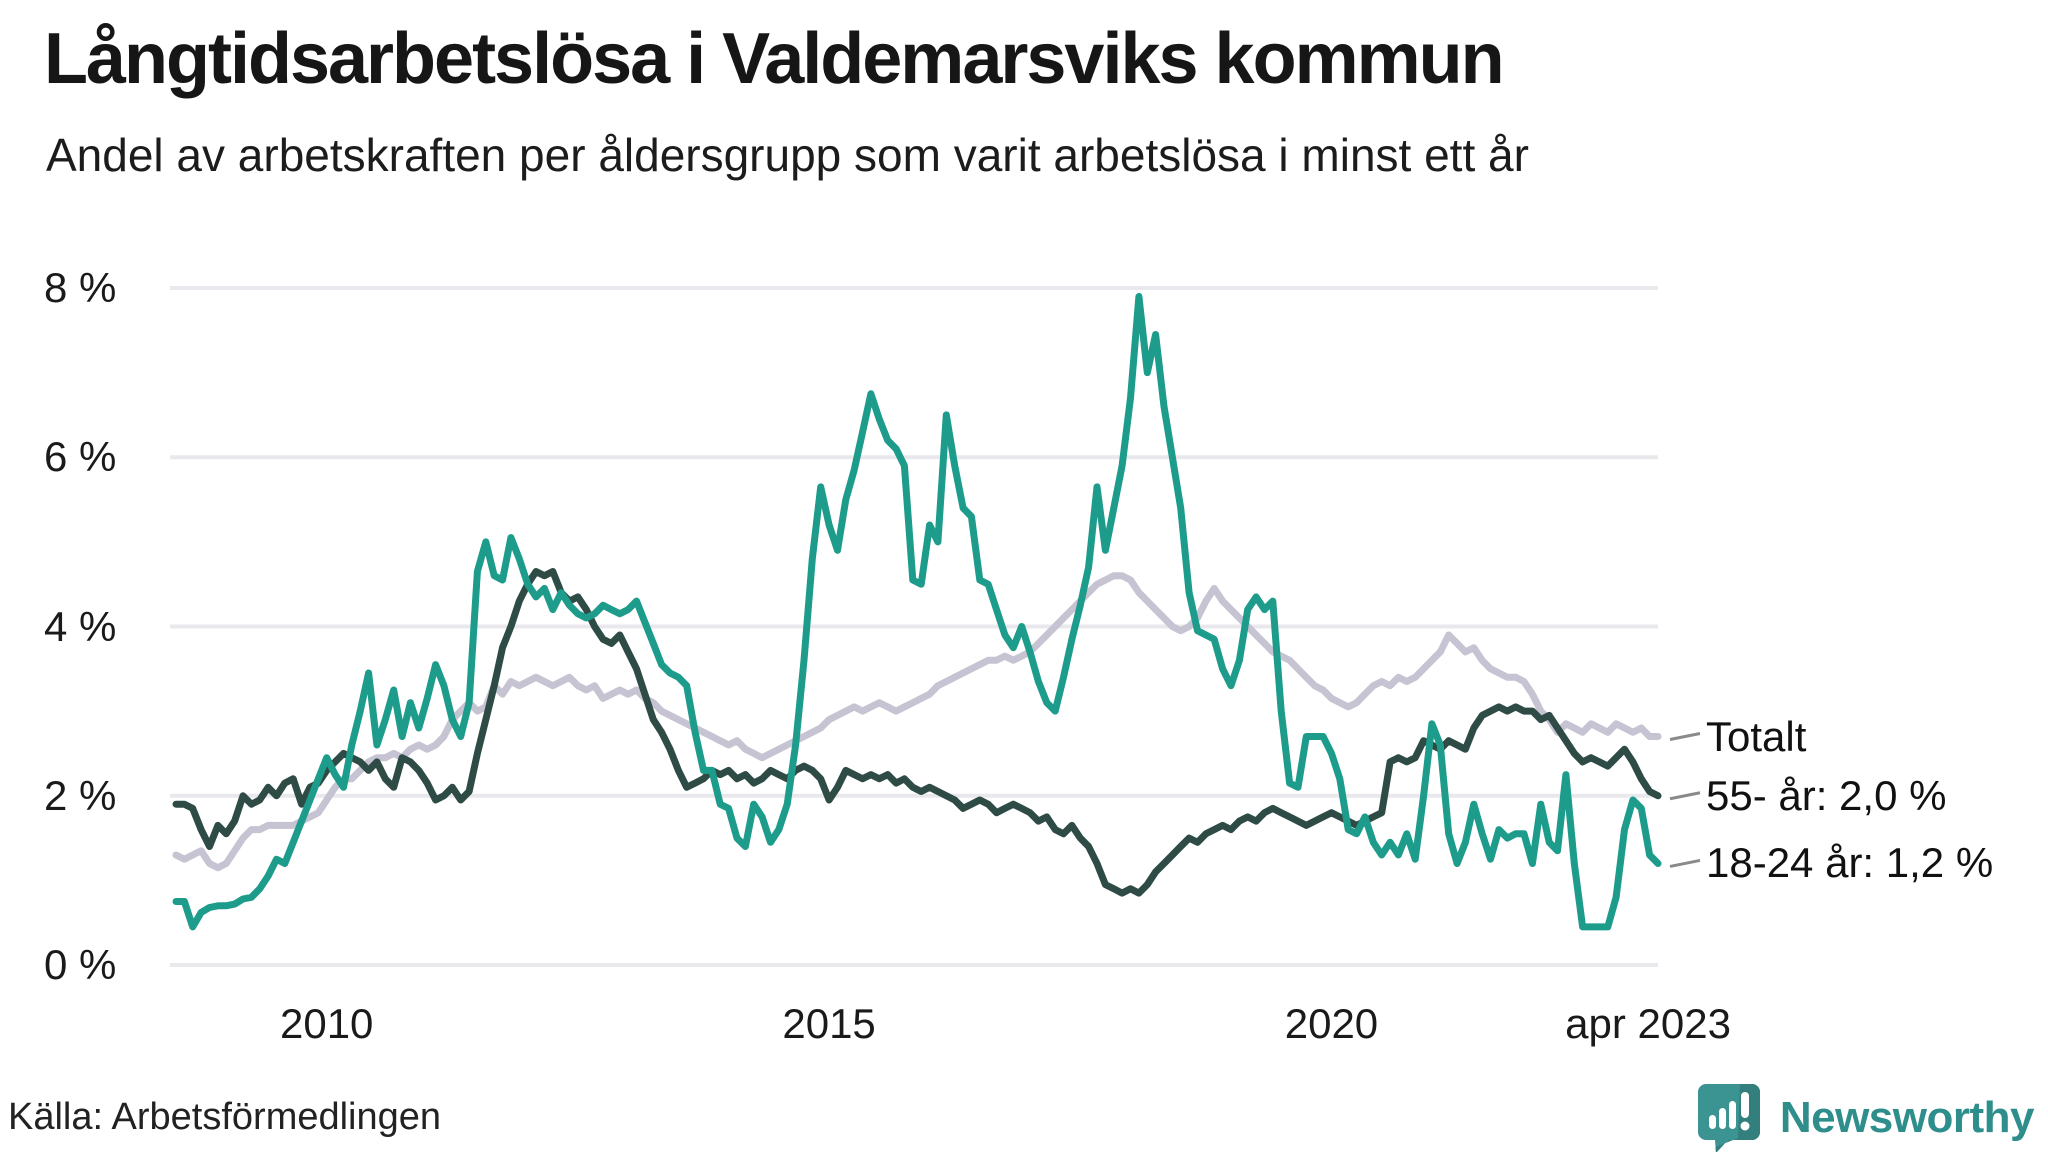  I want to click on x-axis-tick-label: 2010, so click(326, 1023).